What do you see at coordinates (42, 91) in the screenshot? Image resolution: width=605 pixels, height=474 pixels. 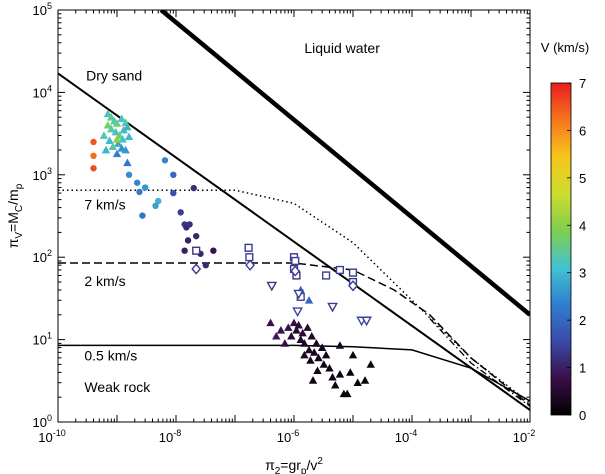 I see `y-tick-label: 10⁴` at bounding box center [42, 91].